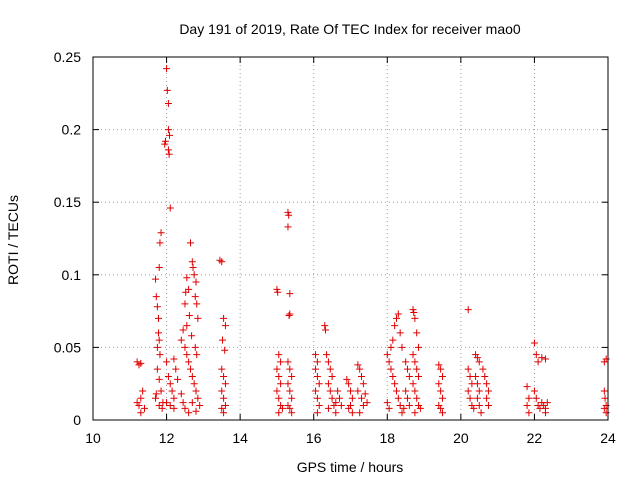 The height and width of the screenshot is (480, 640). I want to click on x-tick-label: 16, so click(314, 438).